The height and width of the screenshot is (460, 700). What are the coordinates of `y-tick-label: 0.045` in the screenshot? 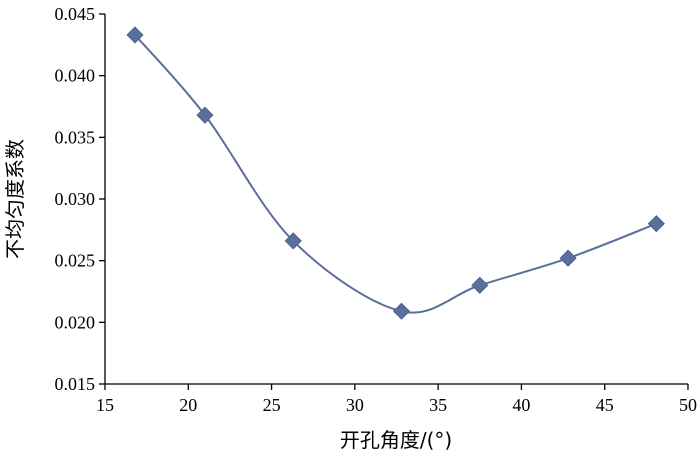 It's located at (75, 14).